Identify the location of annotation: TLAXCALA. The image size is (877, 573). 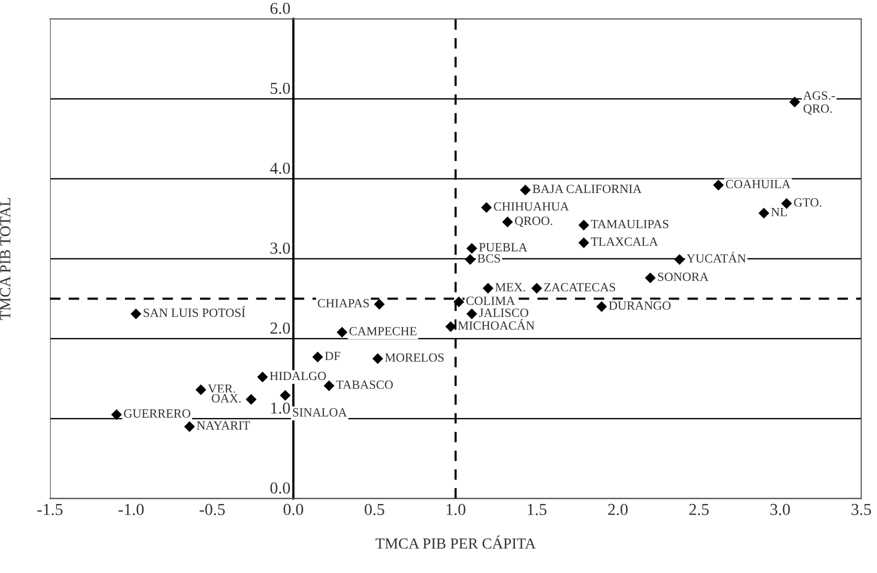
(624, 241).